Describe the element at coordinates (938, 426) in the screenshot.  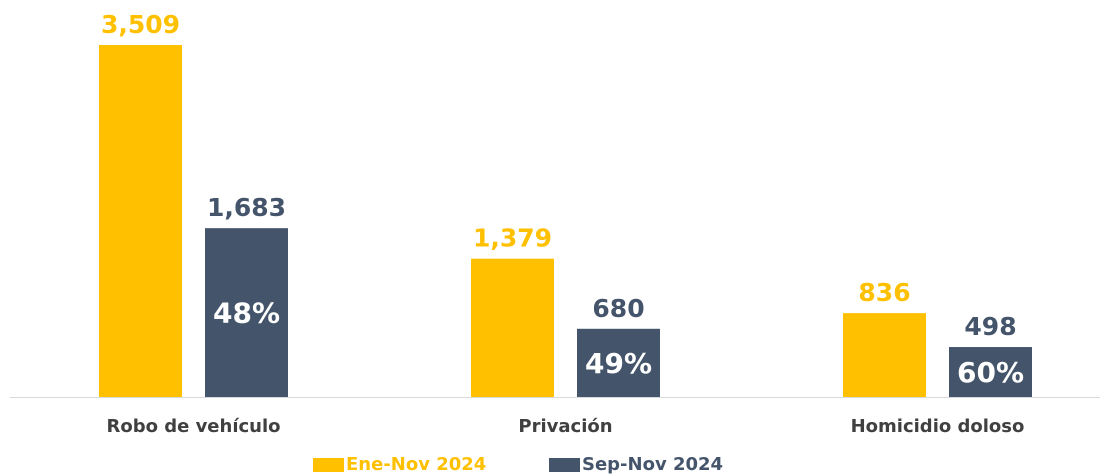
I see `category-label: Homicidio doloso` at that location.